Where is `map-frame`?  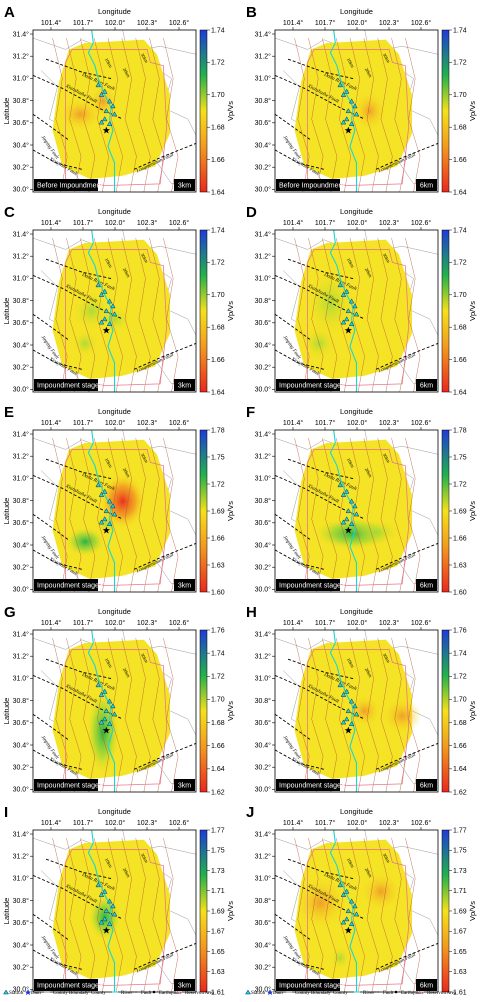
map-frame is located at coordinates (356, 711).